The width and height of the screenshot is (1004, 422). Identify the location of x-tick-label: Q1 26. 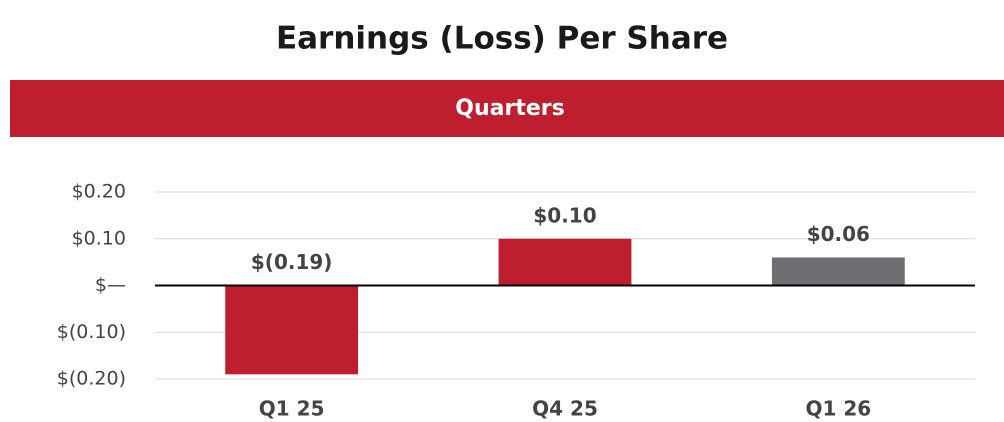
(838, 409).